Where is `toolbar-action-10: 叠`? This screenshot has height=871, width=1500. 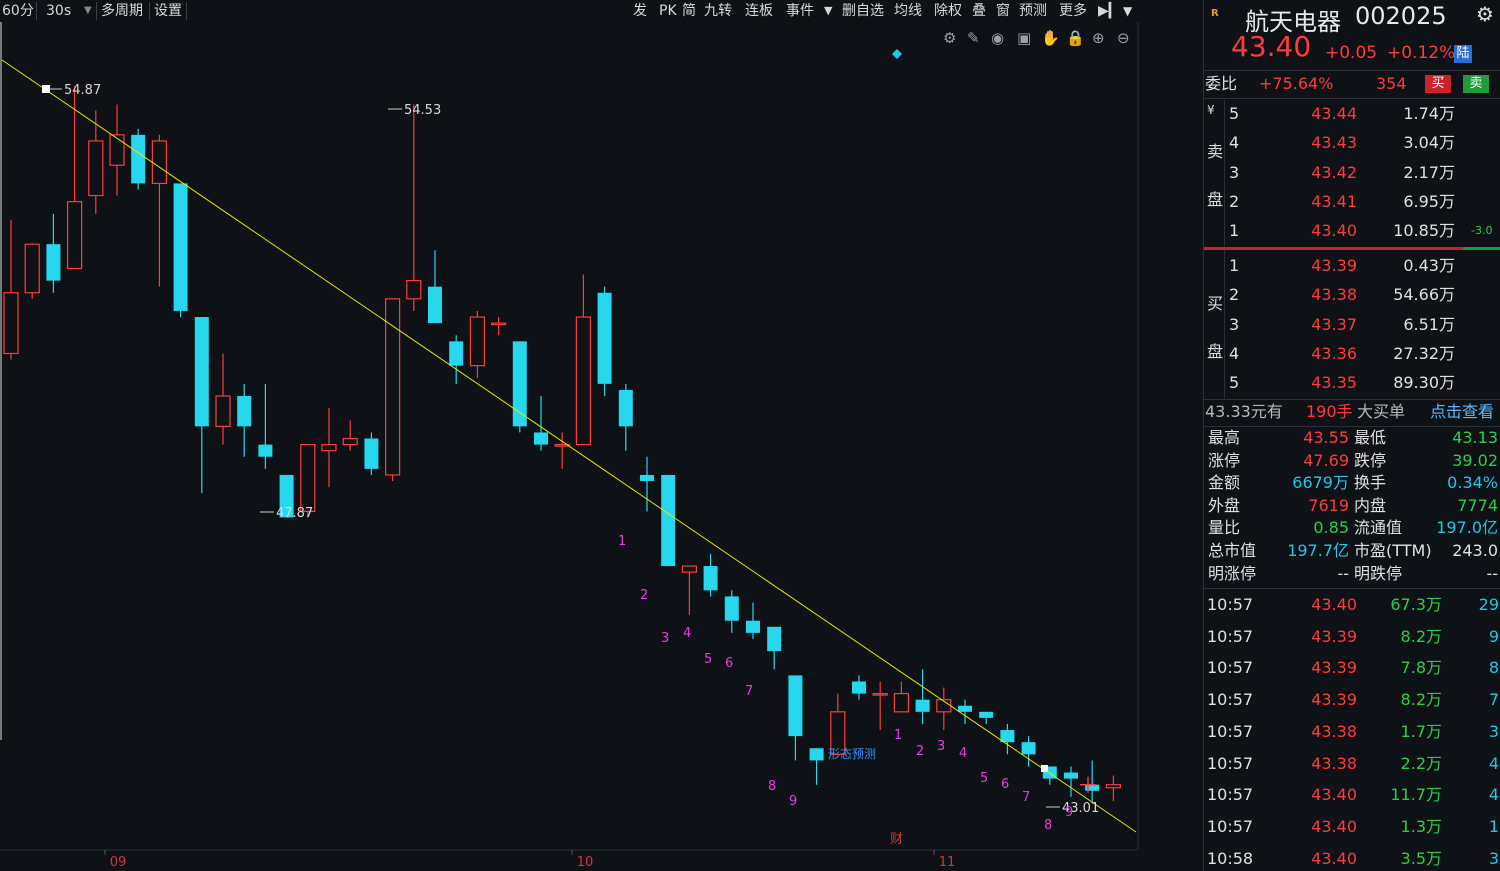
toolbar-action-10: 叠 is located at coordinates (979, 11).